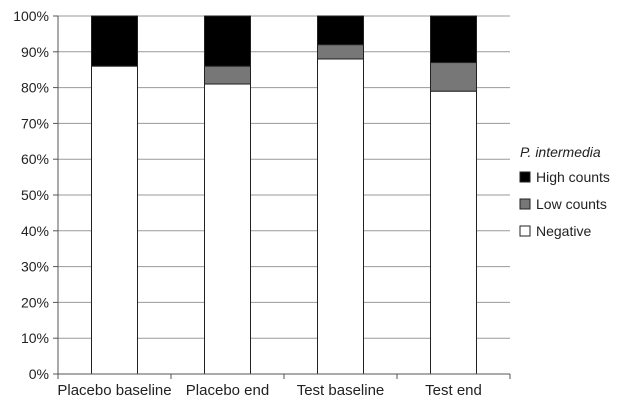 The width and height of the screenshot is (617, 400). What do you see at coordinates (571, 204) in the screenshot?
I see `legend-label: Low counts` at bounding box center [571, 204].